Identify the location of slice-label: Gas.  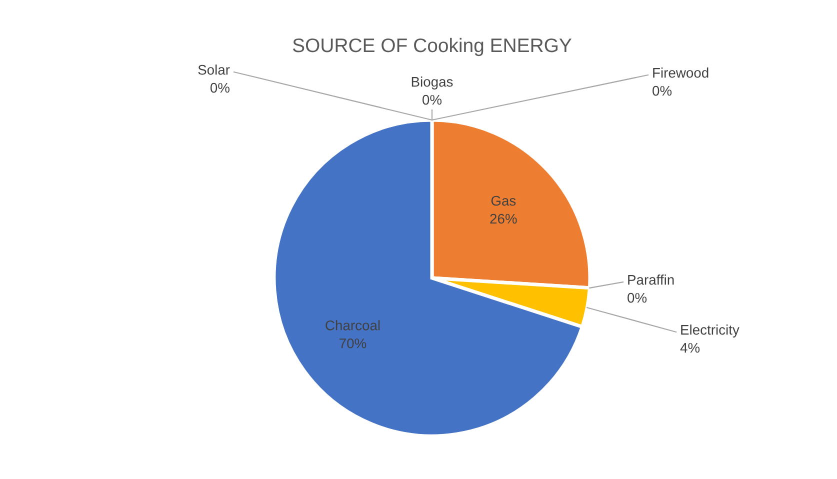
(503, 201).